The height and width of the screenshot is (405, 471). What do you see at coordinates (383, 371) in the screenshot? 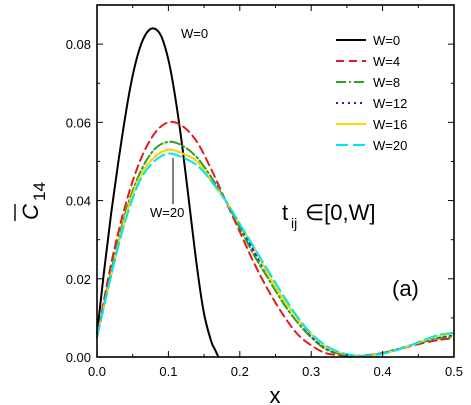
I see `x-tick-label: 0.4` at bounding box center [383, 371].